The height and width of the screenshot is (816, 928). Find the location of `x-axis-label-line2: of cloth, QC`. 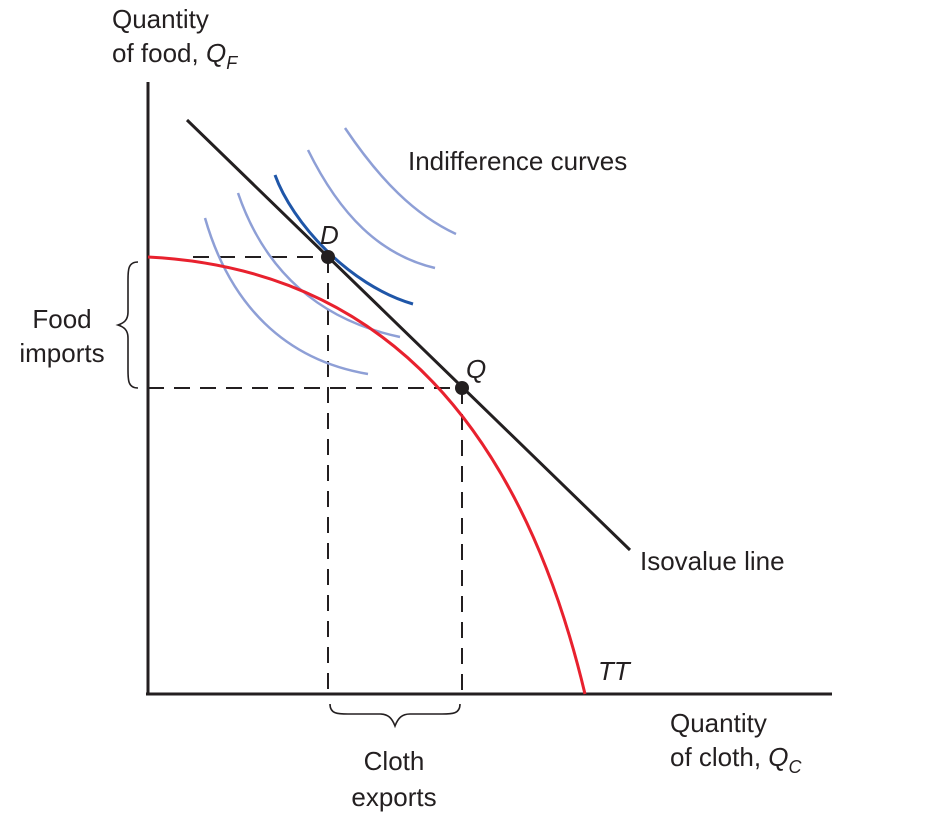

x-axis-label-line2: of cloth, QC is located at coordinates (736, 759).